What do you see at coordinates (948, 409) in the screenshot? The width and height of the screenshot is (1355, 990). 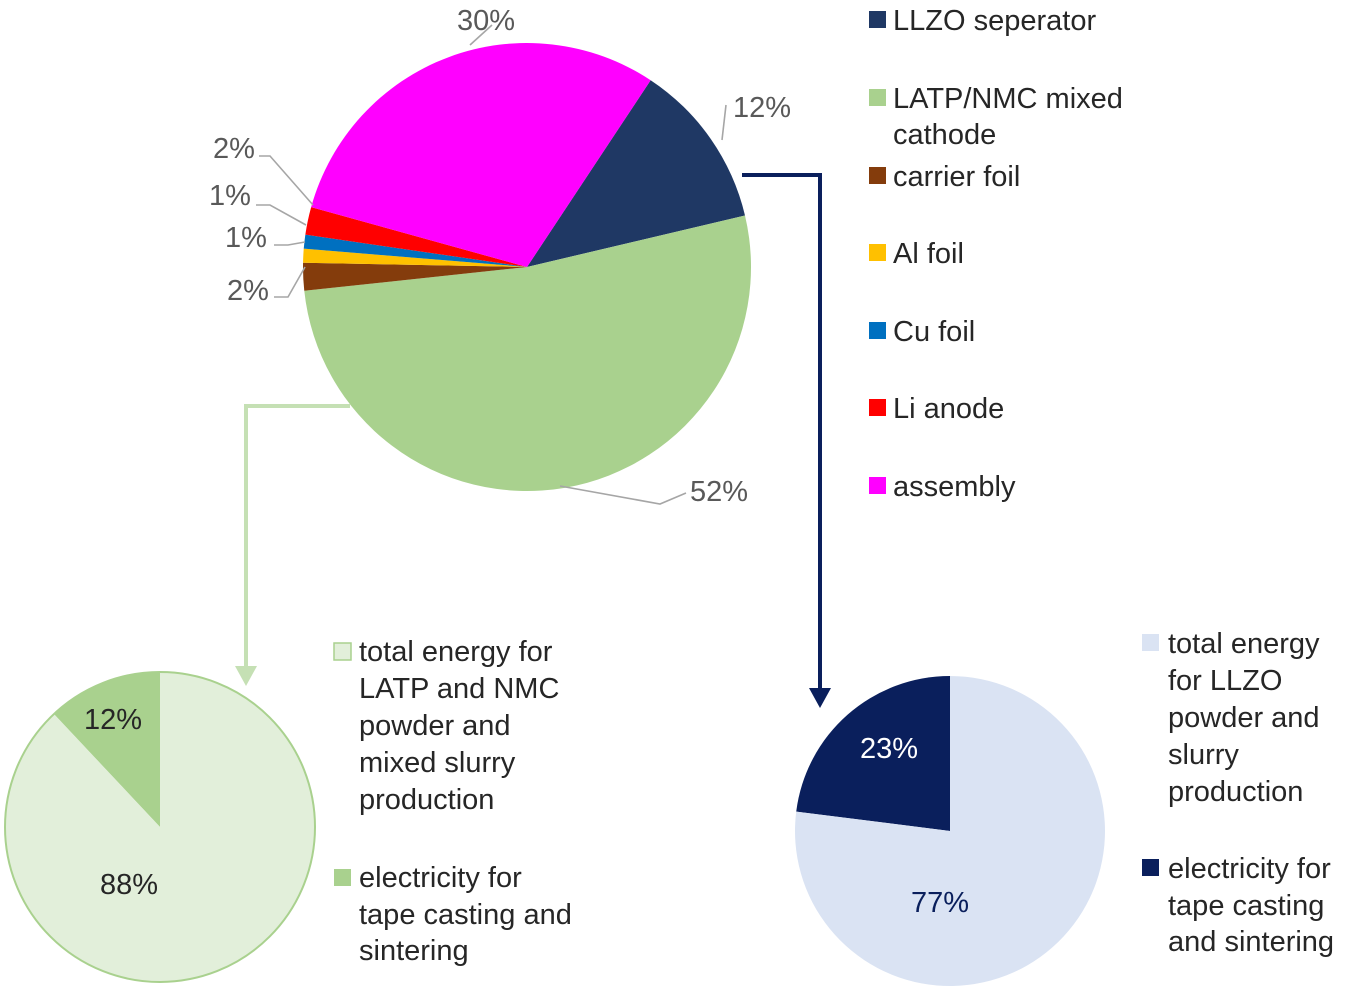 I see `legend-label-li-anode: Li anode` at bounding box center [948, 409].